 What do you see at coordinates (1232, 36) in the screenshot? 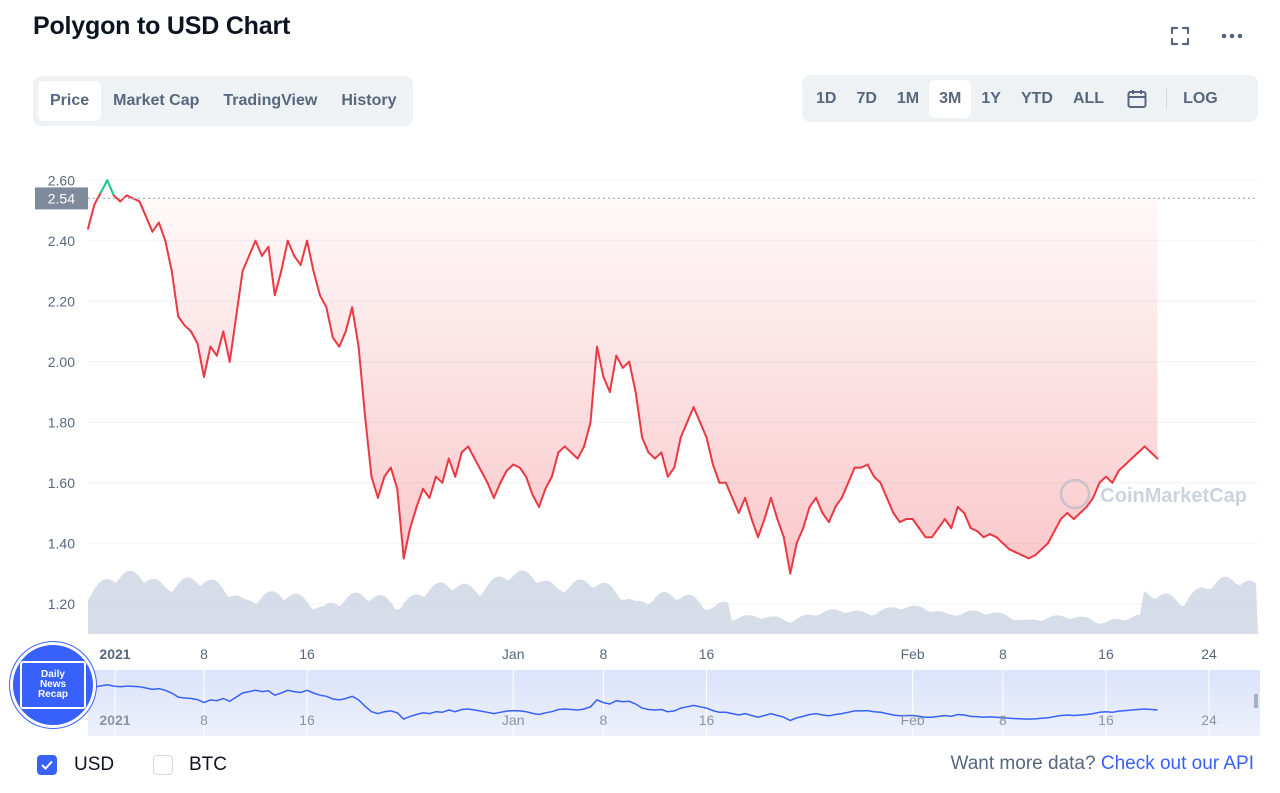
I see `more-icon` at bounding box center [1232, 36].